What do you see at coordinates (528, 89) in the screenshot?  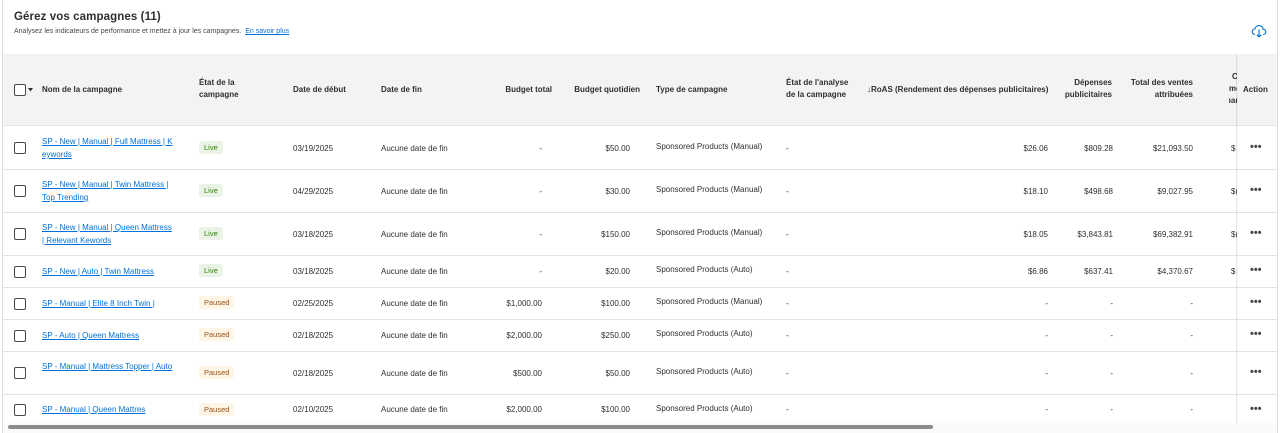 I see `col-header-budget-total: Budget total` at bounding box center [528, 89].